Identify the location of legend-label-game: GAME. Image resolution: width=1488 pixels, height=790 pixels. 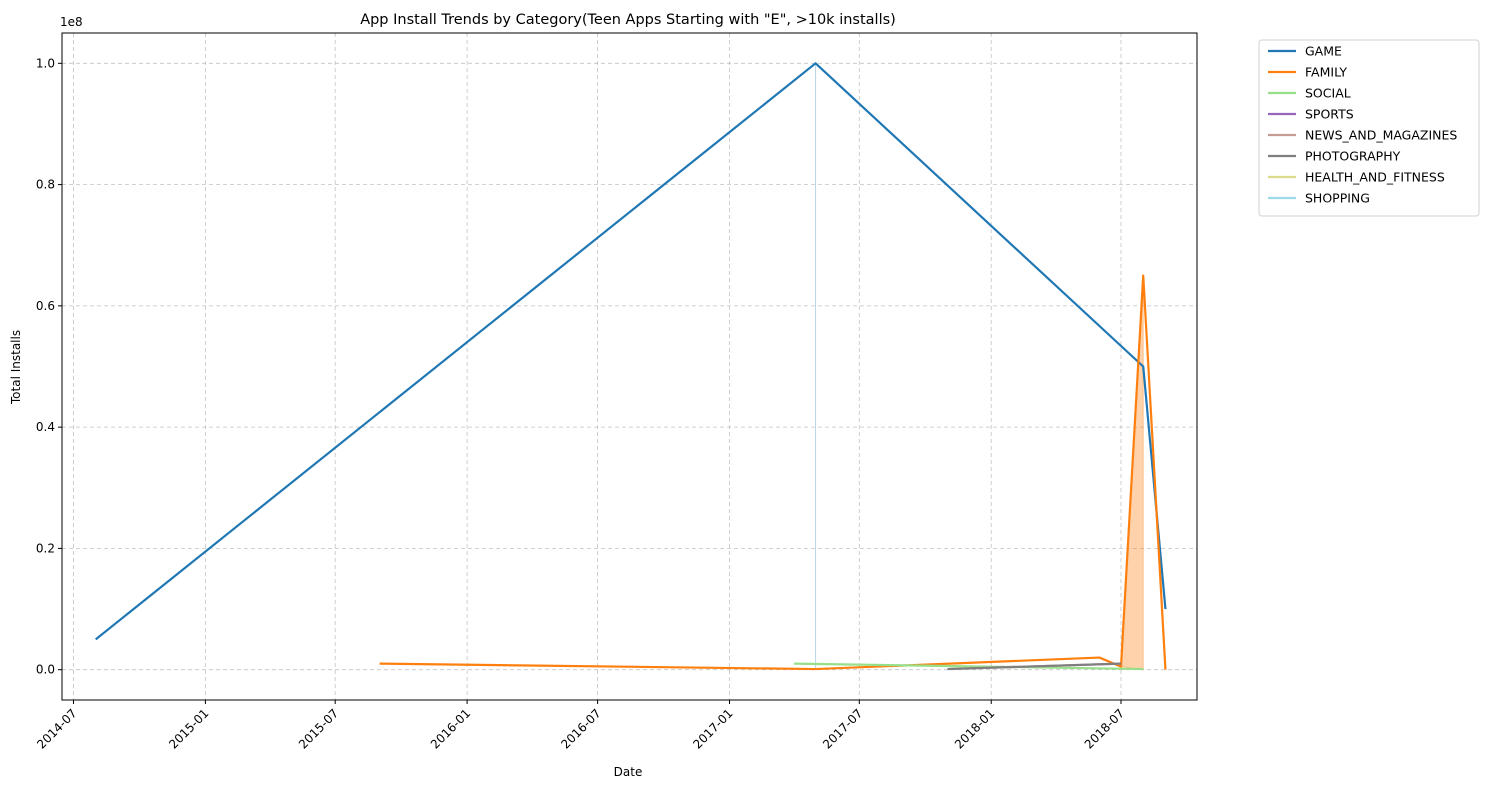
(1323, 51).